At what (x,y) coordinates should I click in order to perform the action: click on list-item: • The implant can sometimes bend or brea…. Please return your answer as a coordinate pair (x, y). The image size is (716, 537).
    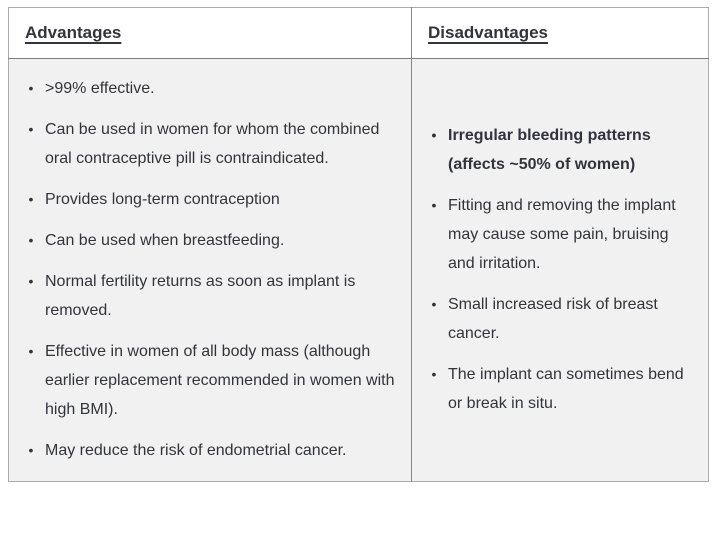
    Looking at the image, I should click on (562, 389).